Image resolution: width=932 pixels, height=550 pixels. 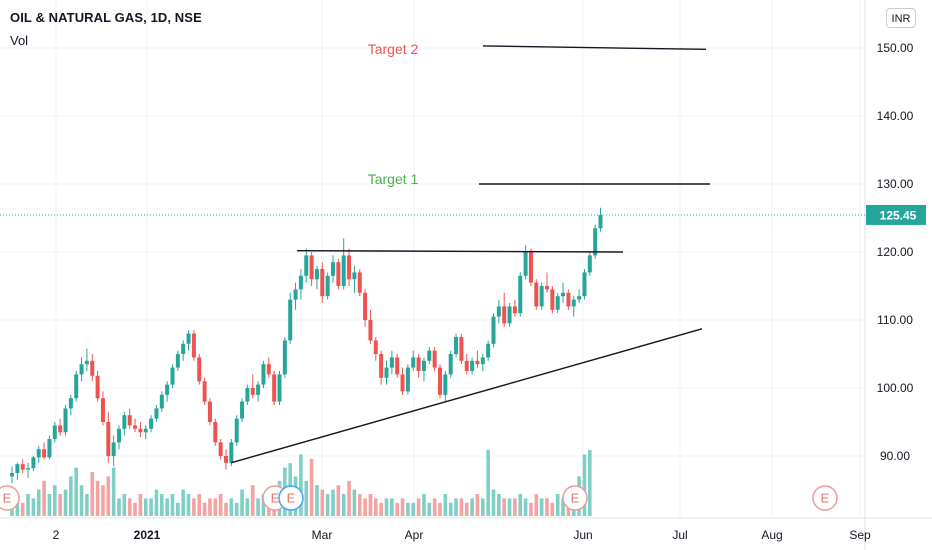 What do you see at coordinates (393, 179) in the screenshot?
I see `annotation-label: Target 1` at bounding box center [393, 179].